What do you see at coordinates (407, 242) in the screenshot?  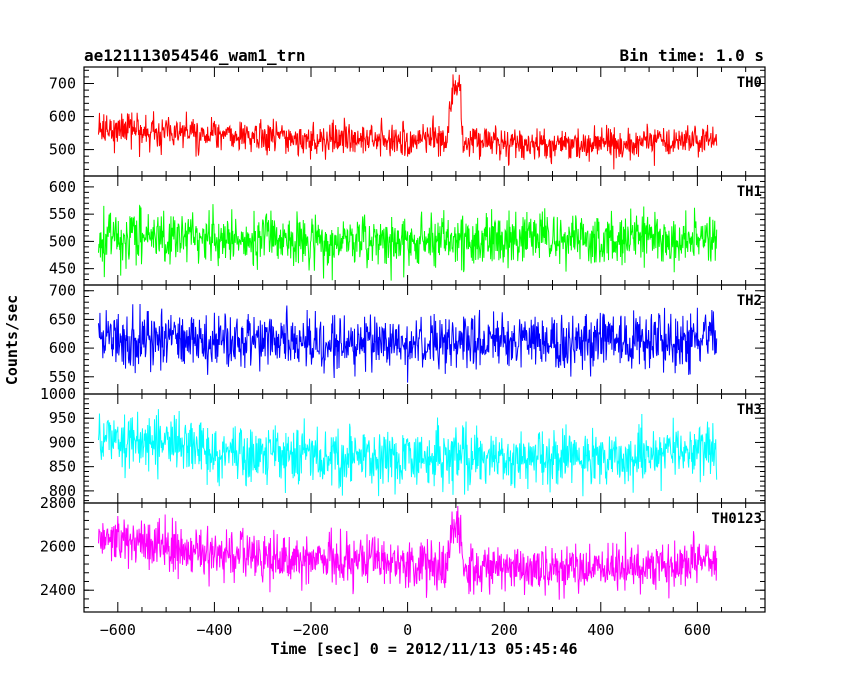 I see `series-line-th1` at bounding box center [407, 242].